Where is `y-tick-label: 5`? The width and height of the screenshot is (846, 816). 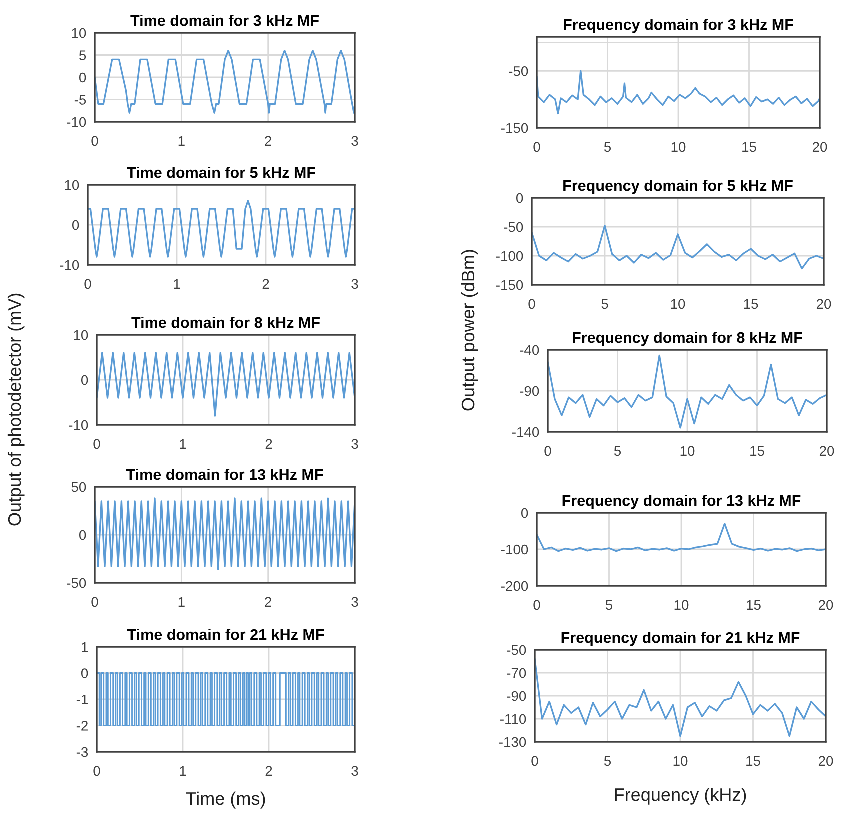
y-tick-label: 5 is located at coordinates (83, 55).